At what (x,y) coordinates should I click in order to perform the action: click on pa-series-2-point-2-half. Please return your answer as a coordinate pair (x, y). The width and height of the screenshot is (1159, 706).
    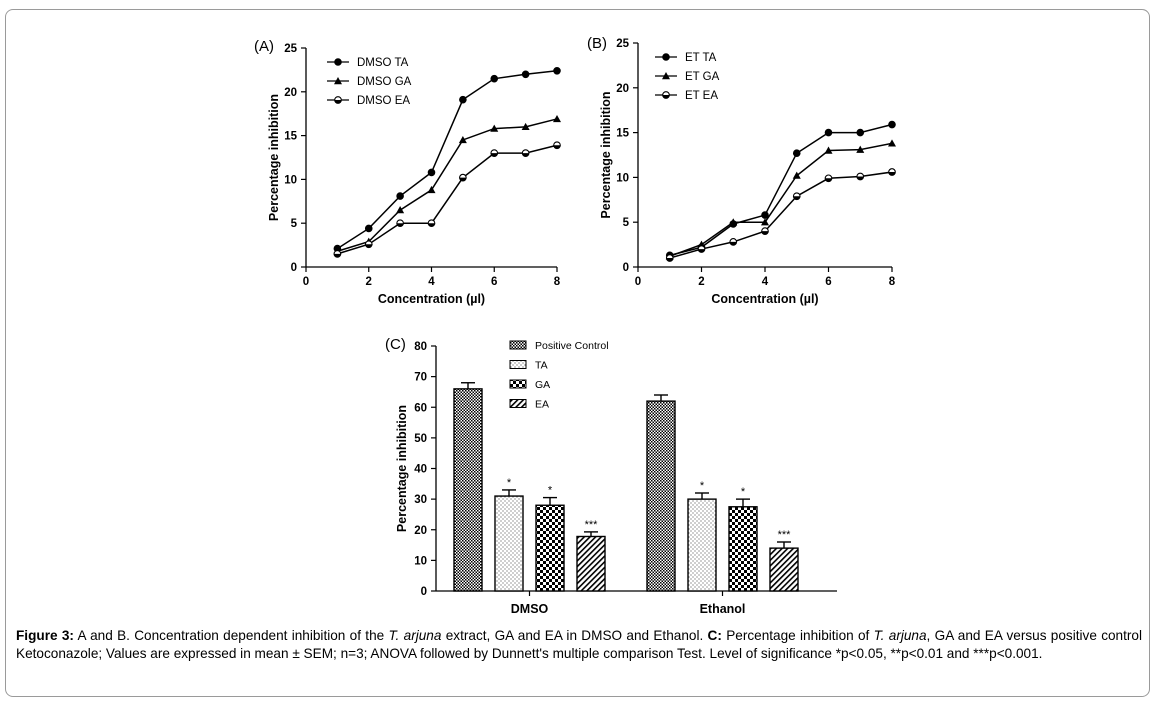
    Looking at the image, I should click on (400, 225).